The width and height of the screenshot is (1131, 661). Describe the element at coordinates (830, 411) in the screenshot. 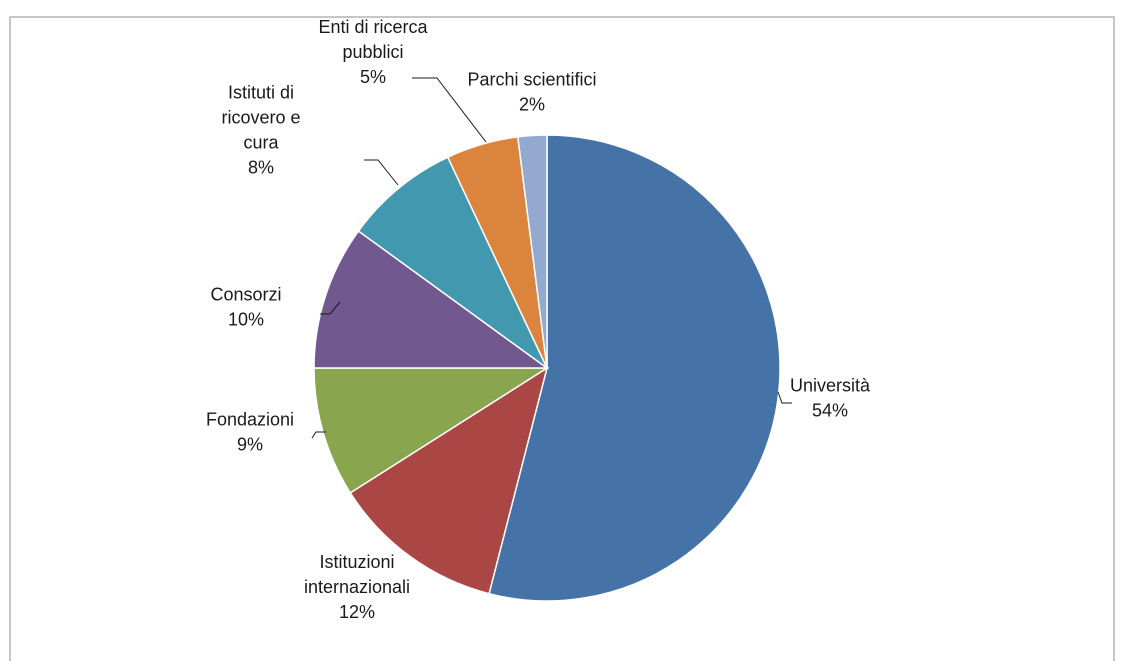

I see `data-label-percent: 54%` at that location.